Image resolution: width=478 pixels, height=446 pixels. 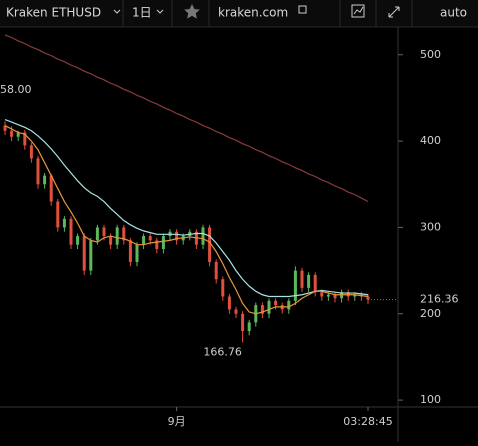 I want to click on y-tick-label: 200, so click(x=430, y=313).